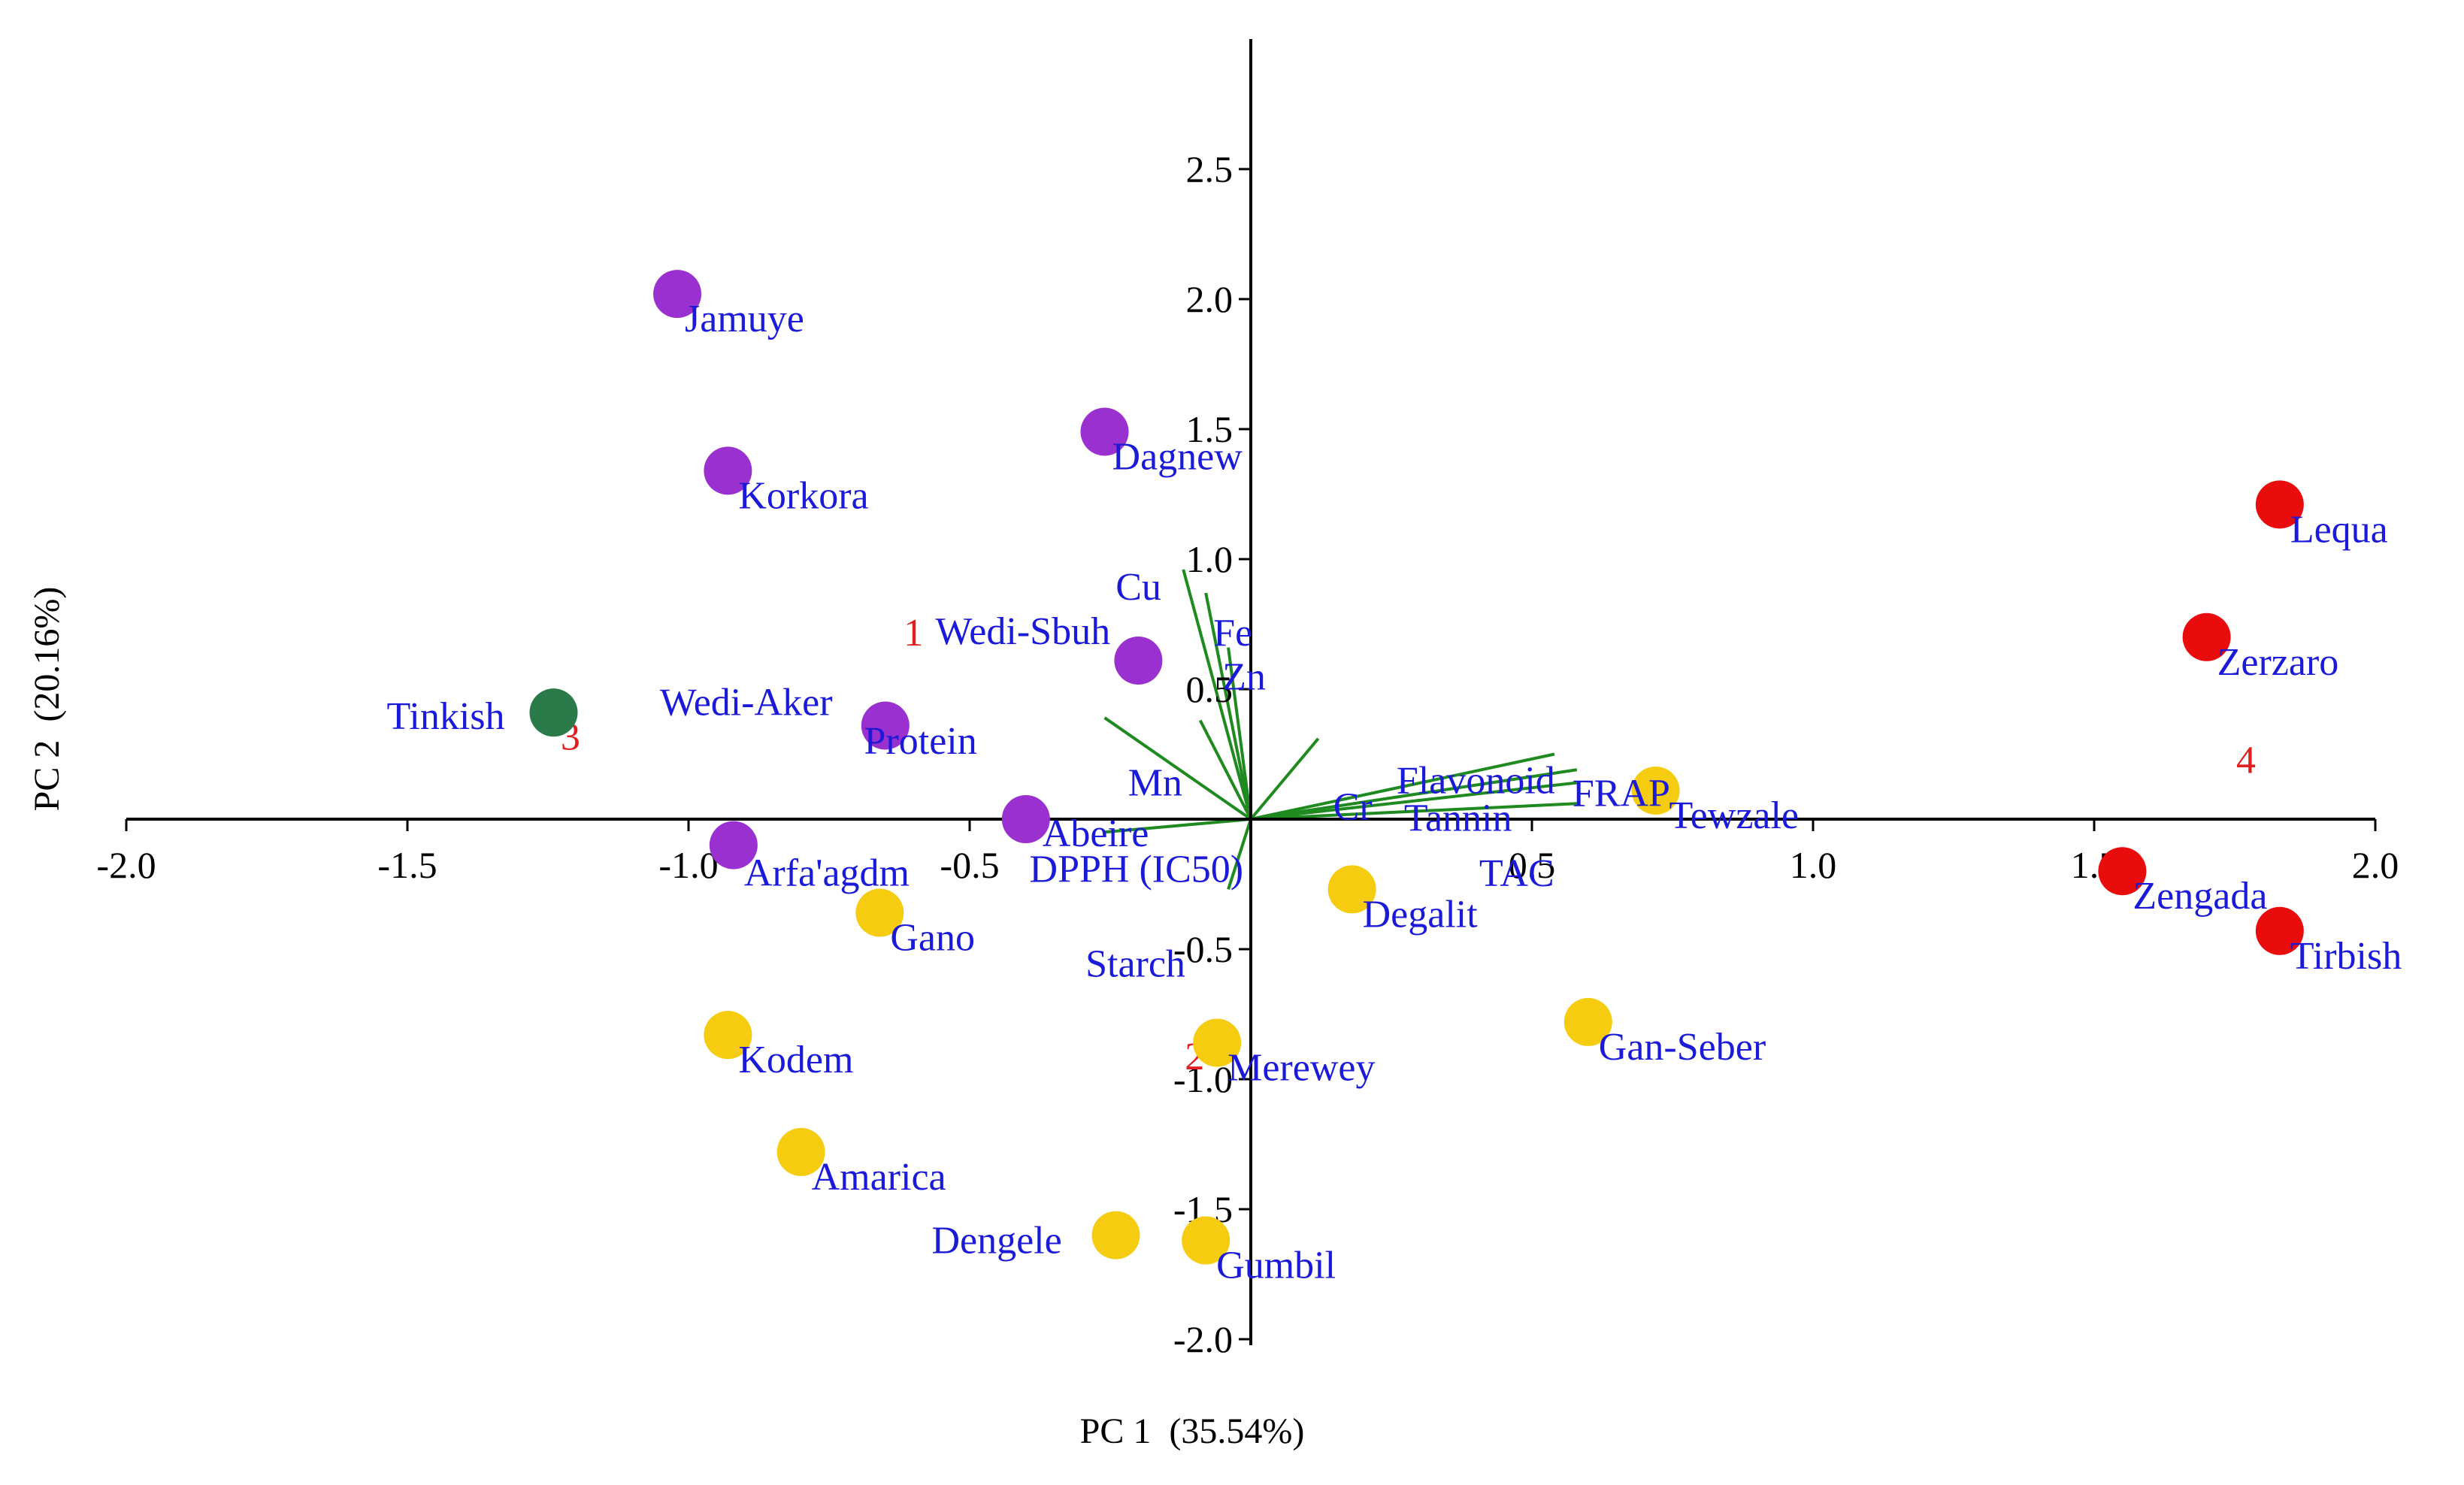 The height and width of the screenshot is (1485, 2464). I want to click on cluster-number: 1, so click(913, 633).